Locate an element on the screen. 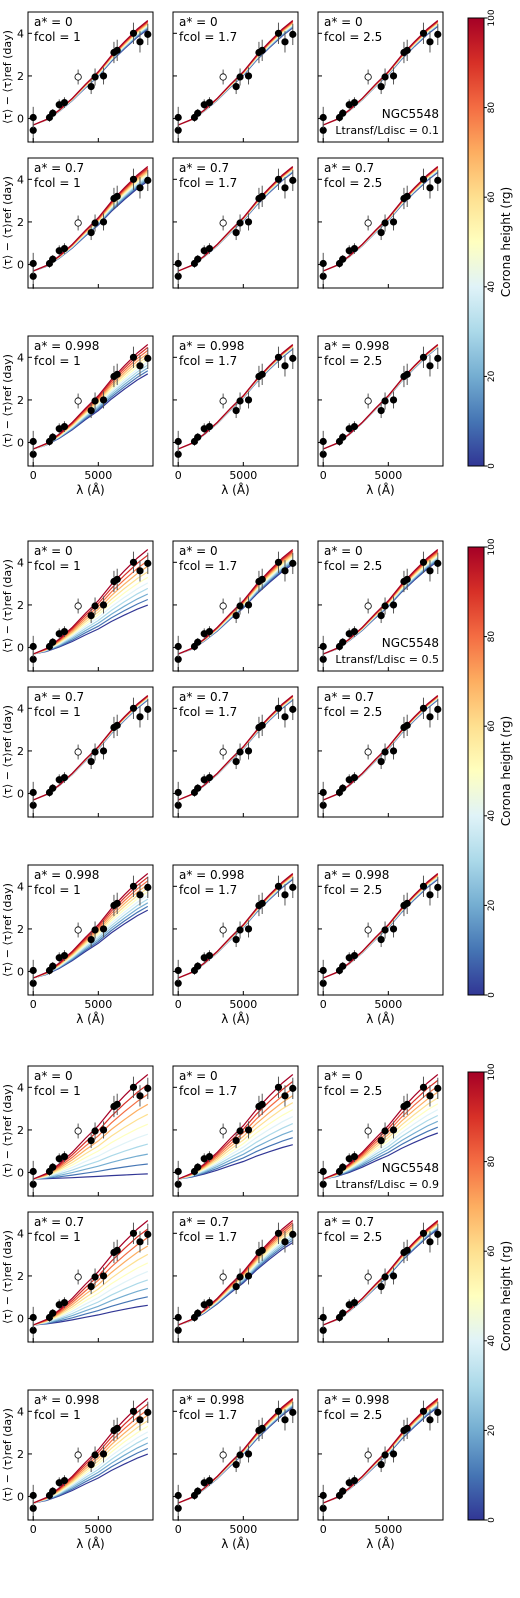 The height and width of the screenshot is (1598, 520). colorbar-tick-label: 100 is located at coordinates (492, 17).